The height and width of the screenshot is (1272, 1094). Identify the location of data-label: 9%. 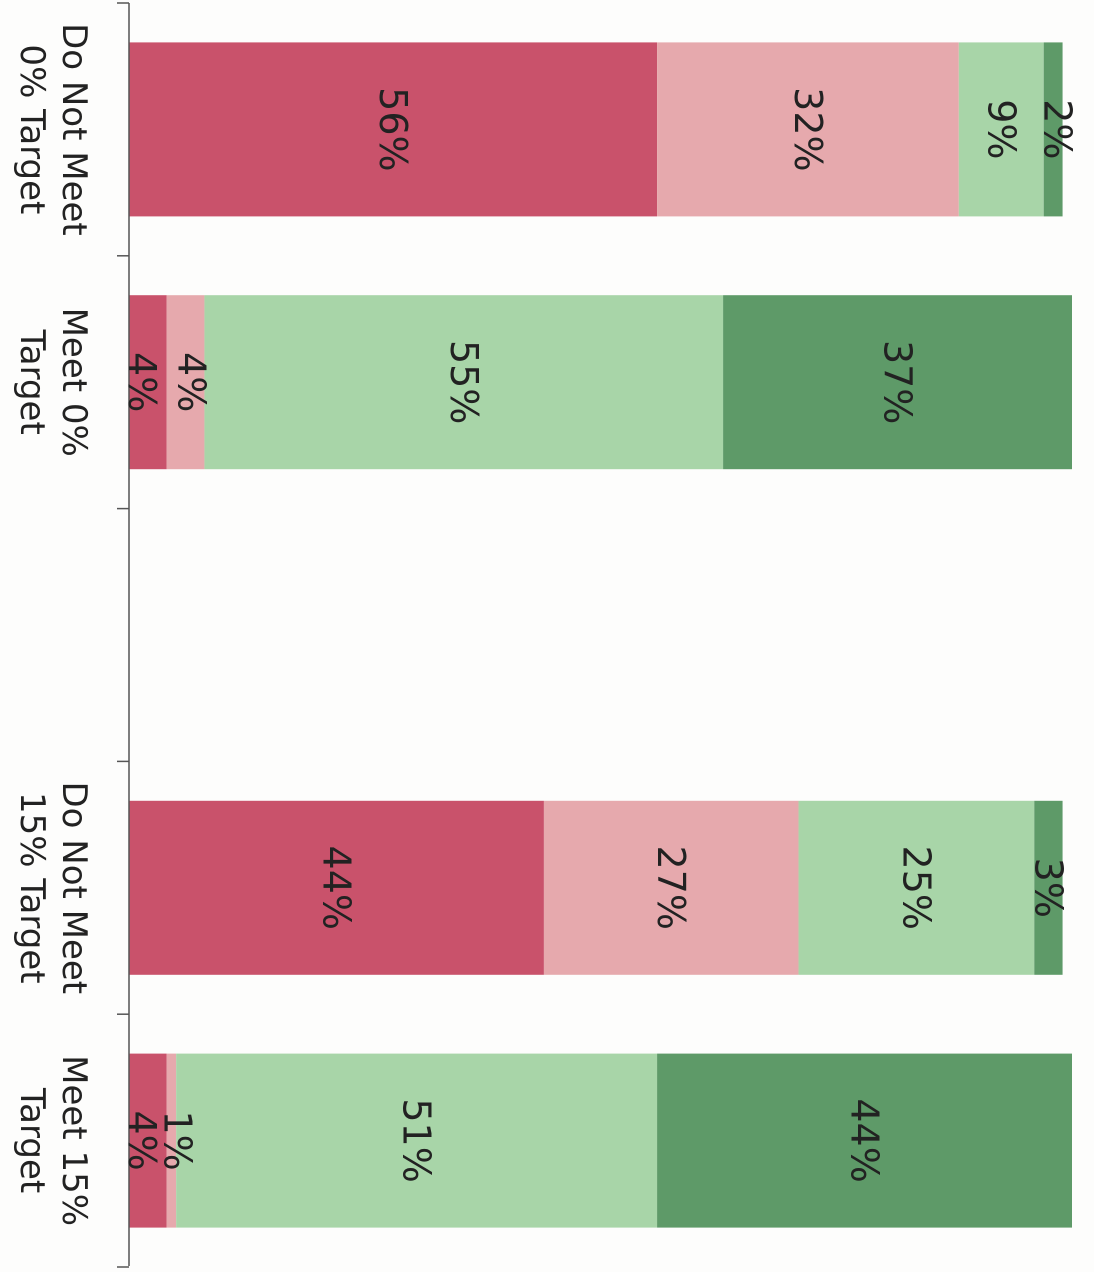
(1001, 129).